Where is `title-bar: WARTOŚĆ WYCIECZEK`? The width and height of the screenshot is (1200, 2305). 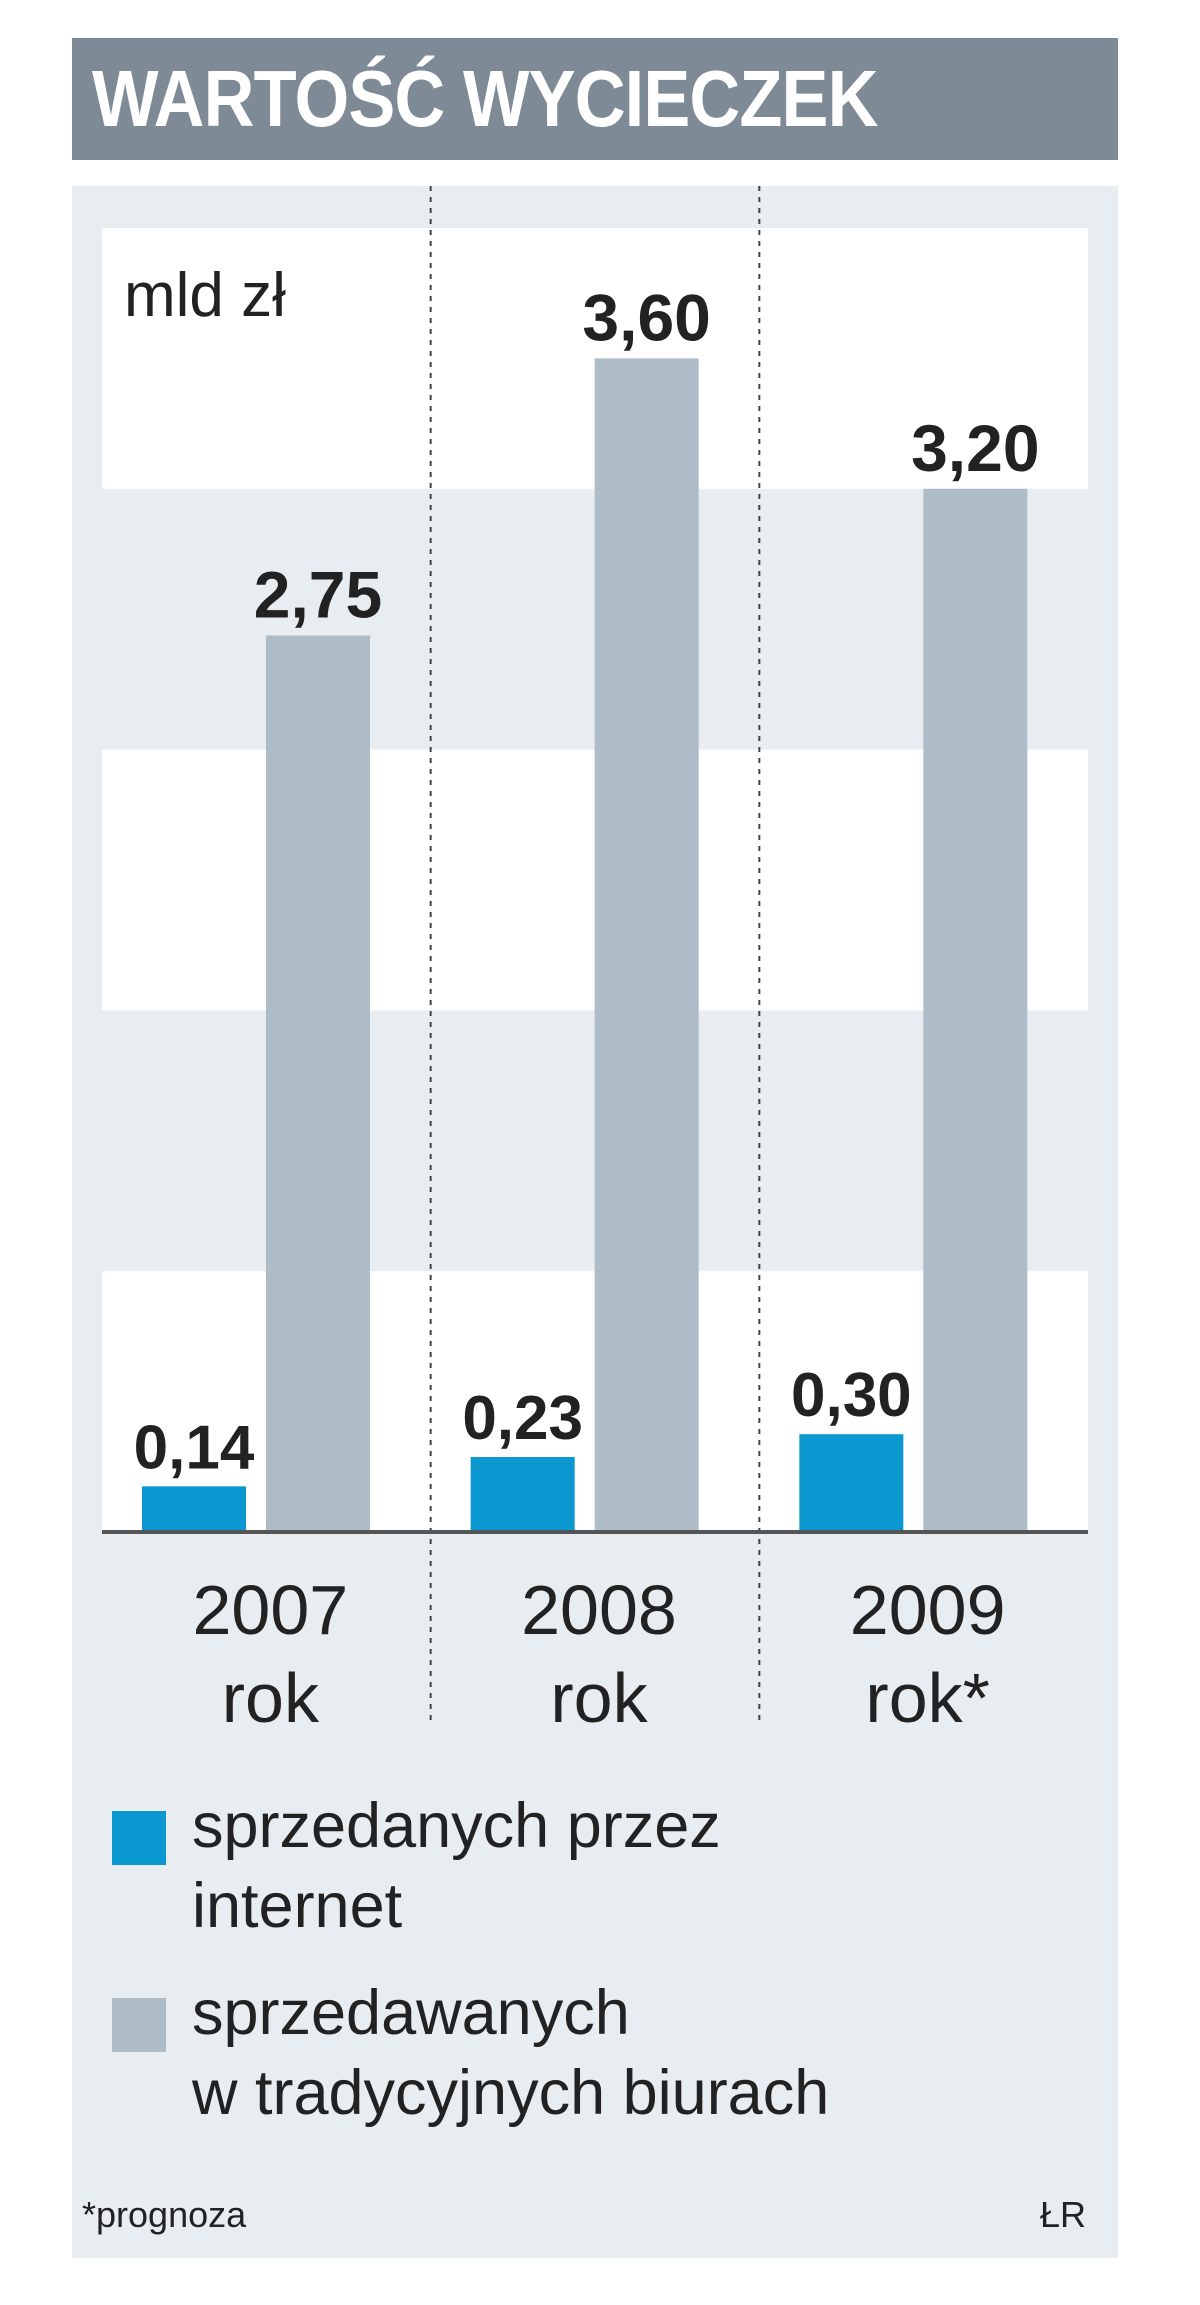 title-bar: WARTOŚĆ WYCIECZEK is located at coordinates (595, 99).